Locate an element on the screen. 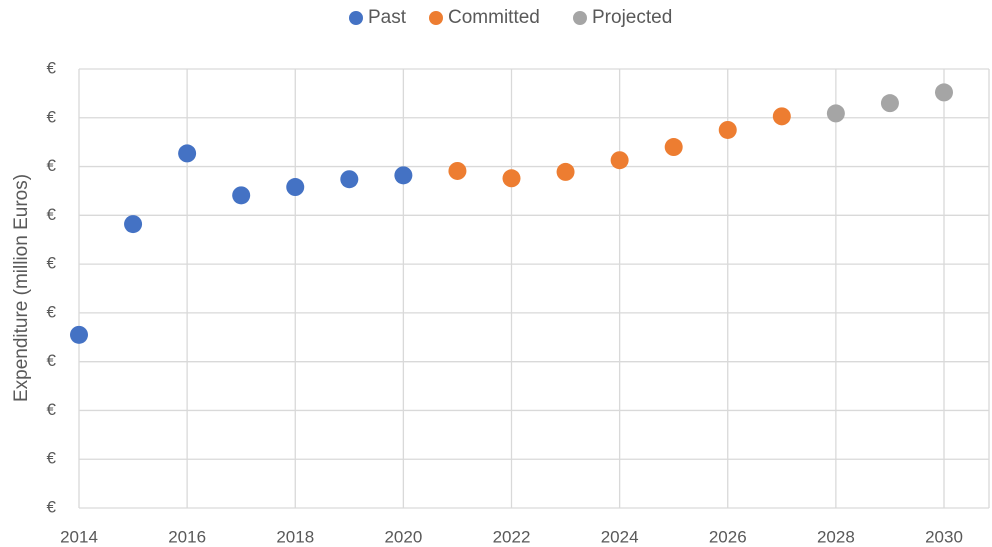 This screenshot has height=547, width=992. x-tick-label: 2026 is located at coordinates (728, 536).